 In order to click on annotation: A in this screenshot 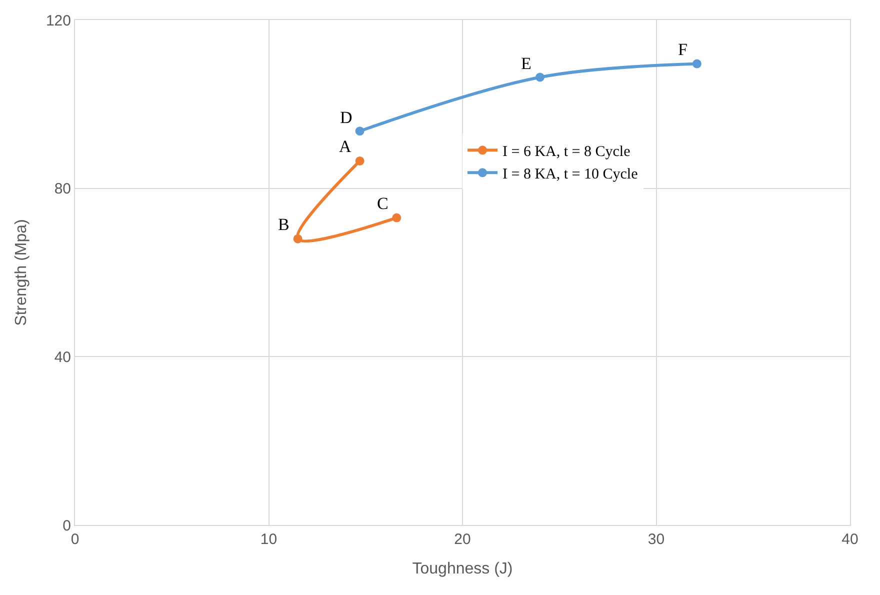, I will do `click(345, 146)`.